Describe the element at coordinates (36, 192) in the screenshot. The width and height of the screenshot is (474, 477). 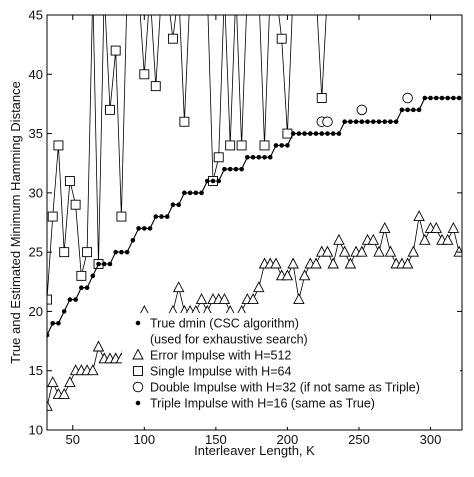
I see `y-tick-label: 30` at that location.